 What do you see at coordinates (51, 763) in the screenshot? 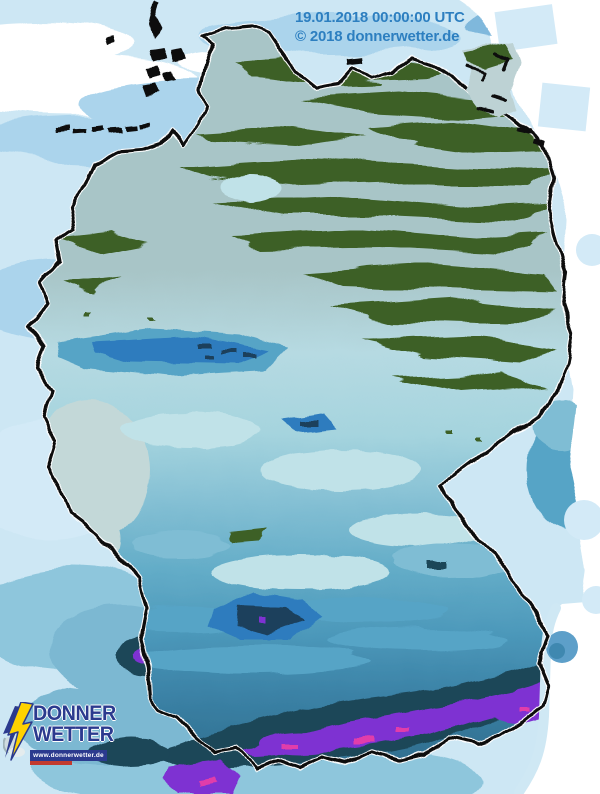
I see `logo-red-strip` at bounding box center [51, 763].